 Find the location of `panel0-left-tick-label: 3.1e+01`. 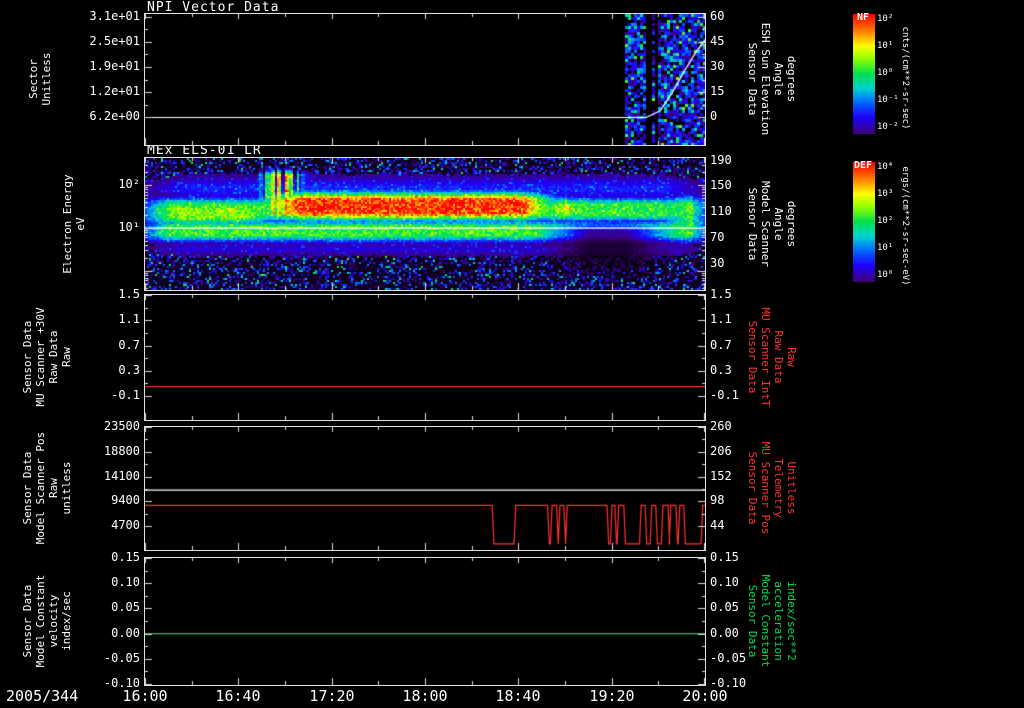

panel0-left-tick-label: 3.1e+01 is located at coordinates (114, 16).